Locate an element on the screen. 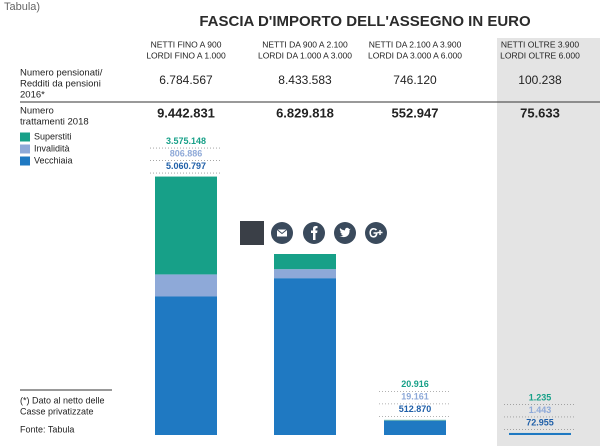 This screenshot has width=604, height=446. column-header: NETTI OLTRE 3.900 is located at coordinates (540, 44).